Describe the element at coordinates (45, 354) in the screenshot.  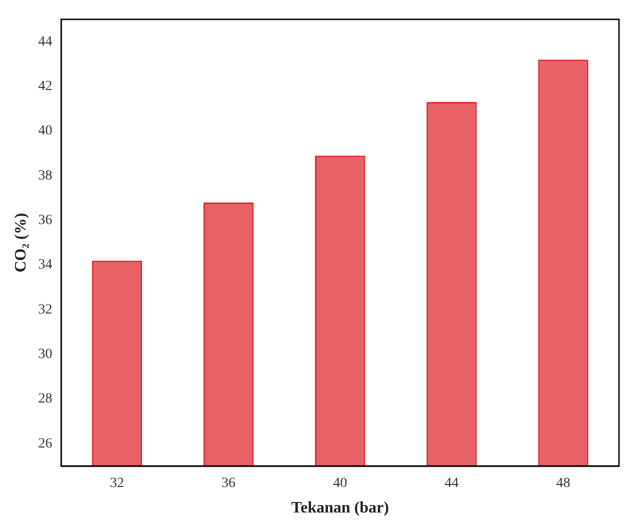
I see `y-tick-label: 30` at that location.